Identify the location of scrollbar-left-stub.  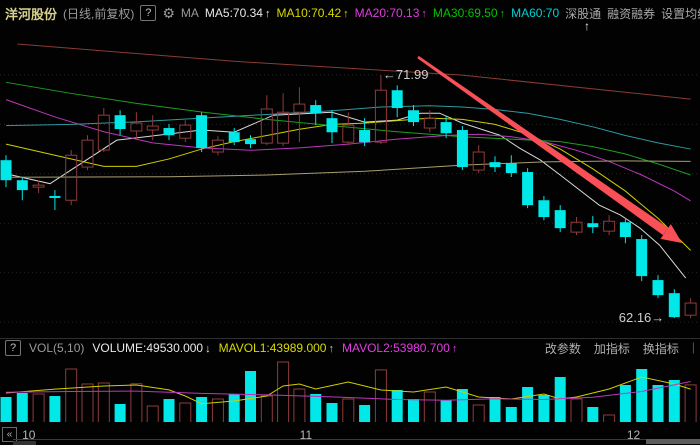
(24, 443).